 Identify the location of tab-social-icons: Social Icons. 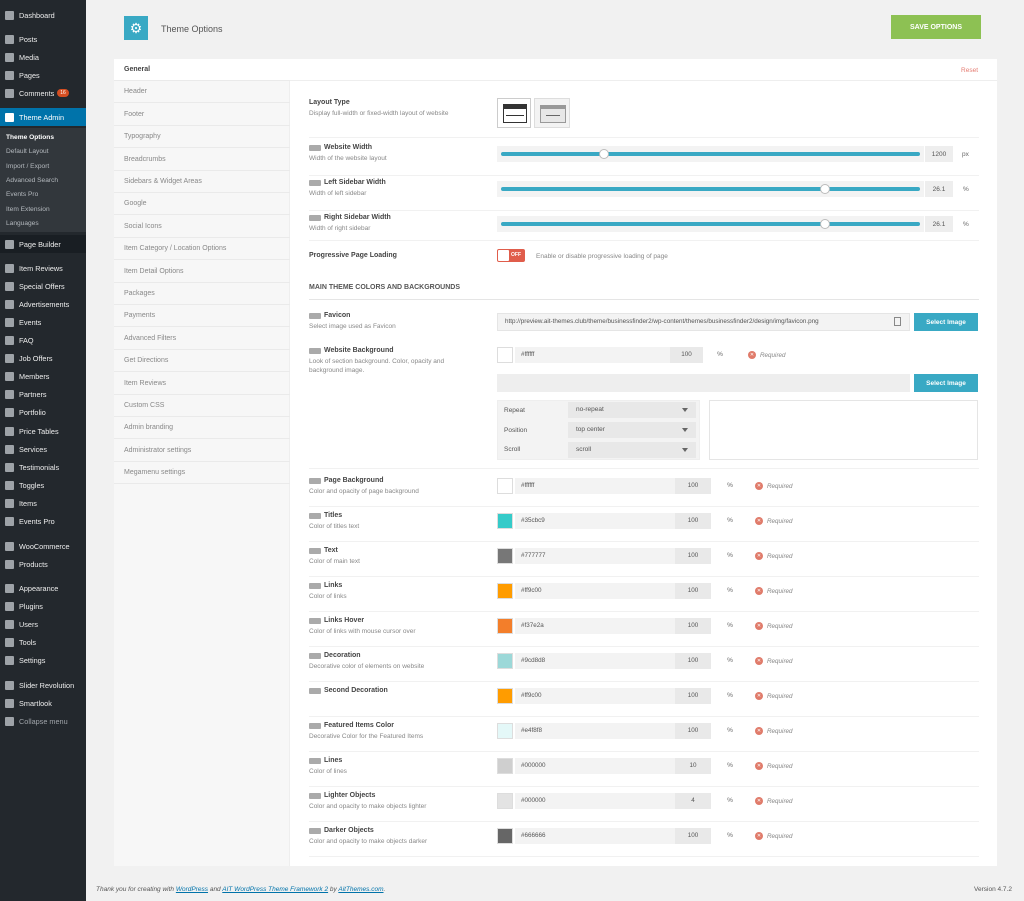
(202, 227).